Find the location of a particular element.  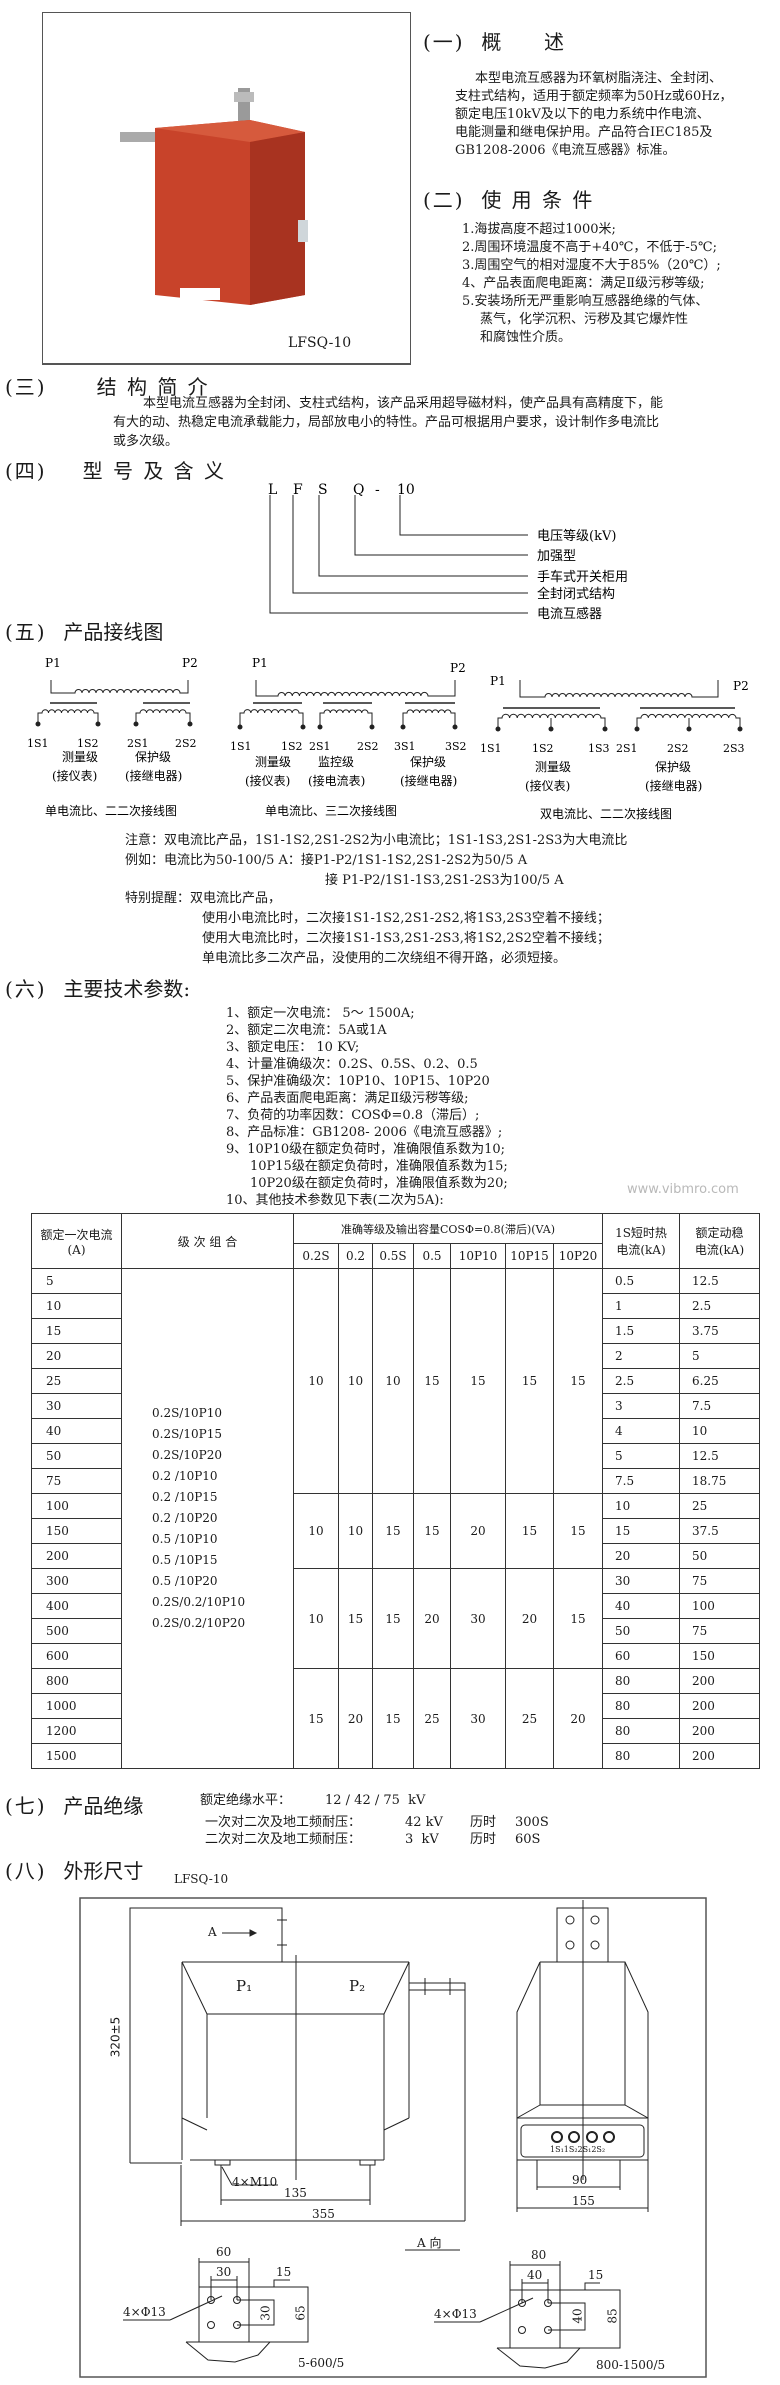

text-line: 5、保护准确级次：10P10、10P15、10P20 is located at coordinates (358, 1081).